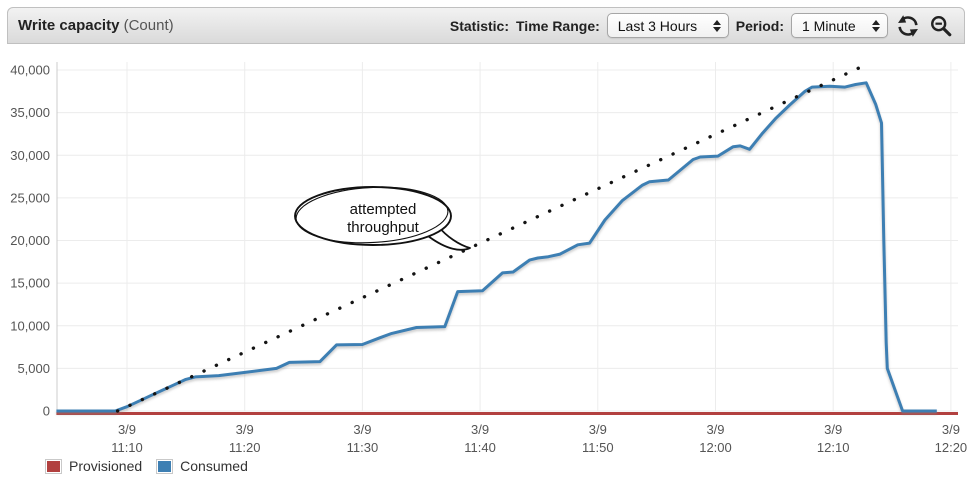  I want to click on x-axis-time-label: 11:50, so click(598, 447).